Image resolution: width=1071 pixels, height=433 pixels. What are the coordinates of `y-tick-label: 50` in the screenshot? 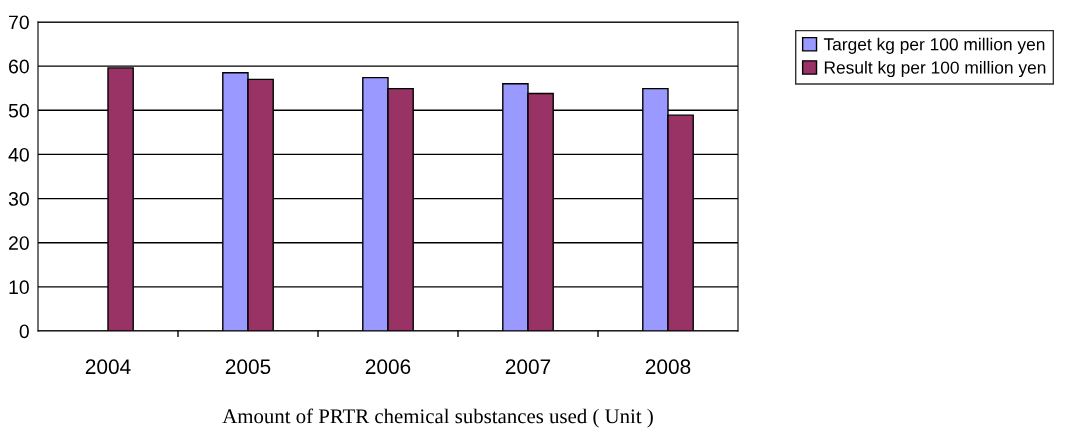 It's located at (18, 110).